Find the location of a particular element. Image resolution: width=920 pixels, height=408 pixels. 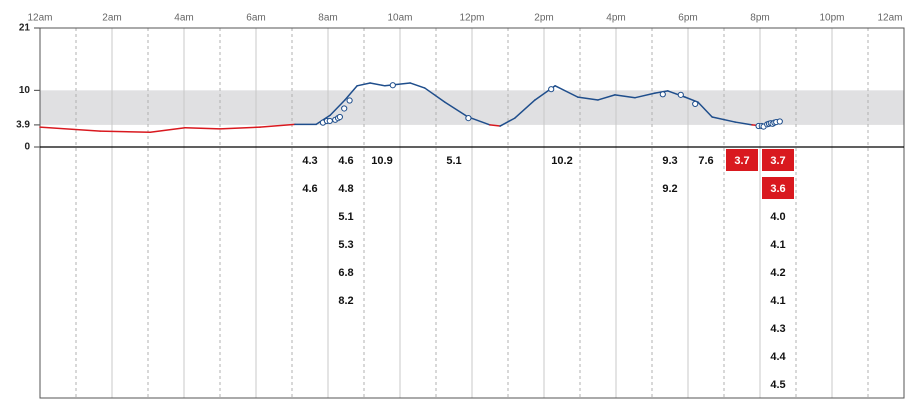

reading-label: 5.3 is located at coordinates (345, 245).